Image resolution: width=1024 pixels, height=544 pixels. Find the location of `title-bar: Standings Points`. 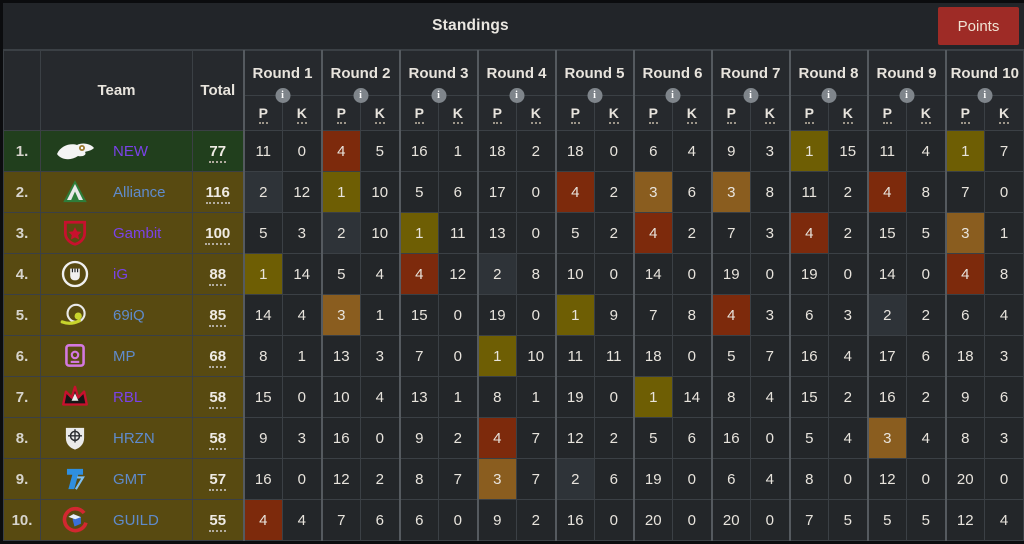

title-bar: Standings Points is located at coordinates (513, 26).